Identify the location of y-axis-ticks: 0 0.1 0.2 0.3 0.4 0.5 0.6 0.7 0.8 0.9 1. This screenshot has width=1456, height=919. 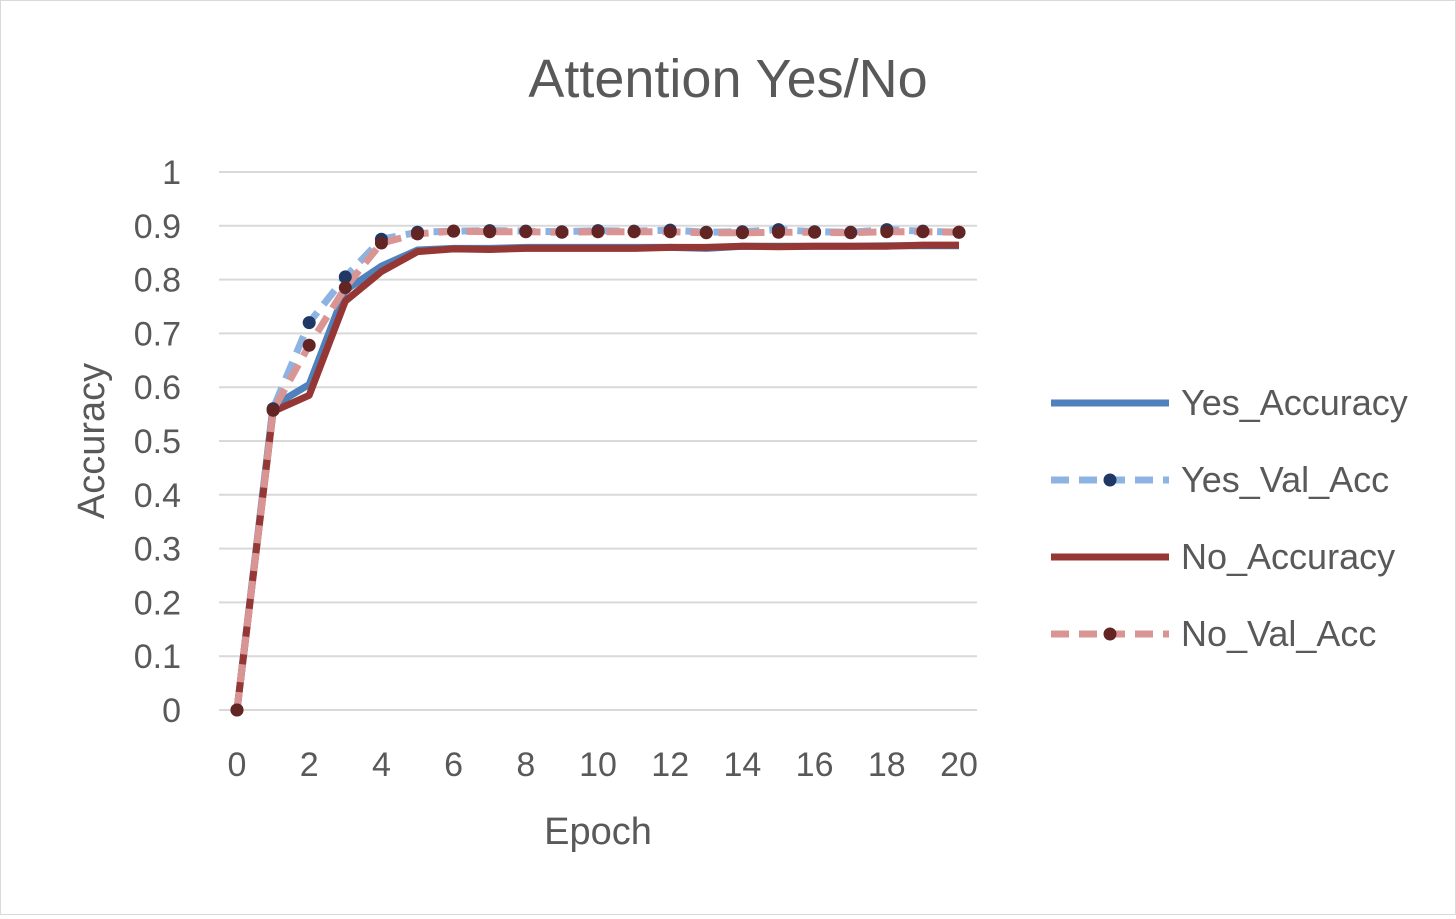
(157, 442).